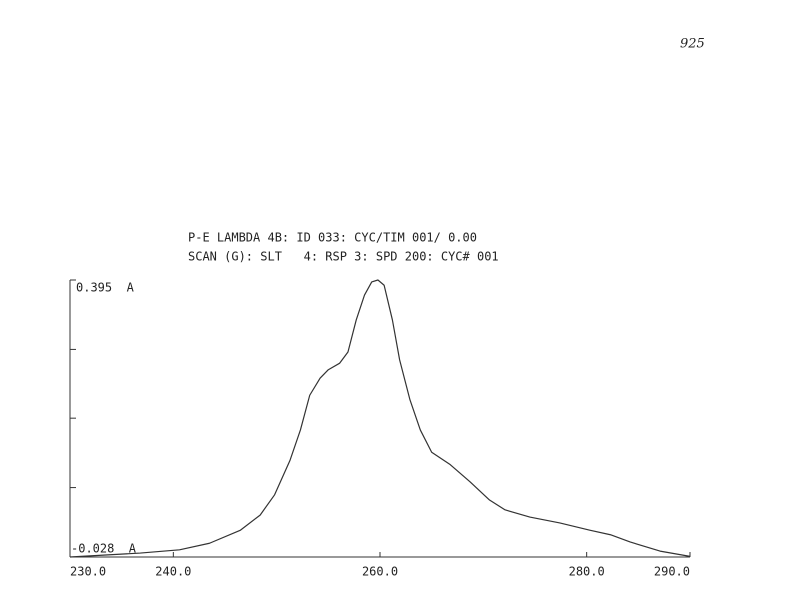 The height and width of the screenshot is (612, 792). What do you see at coordinates (672, 572) in the screenshot?
I see `x-tick-label: 290.0` at bounding box center [672, 572].